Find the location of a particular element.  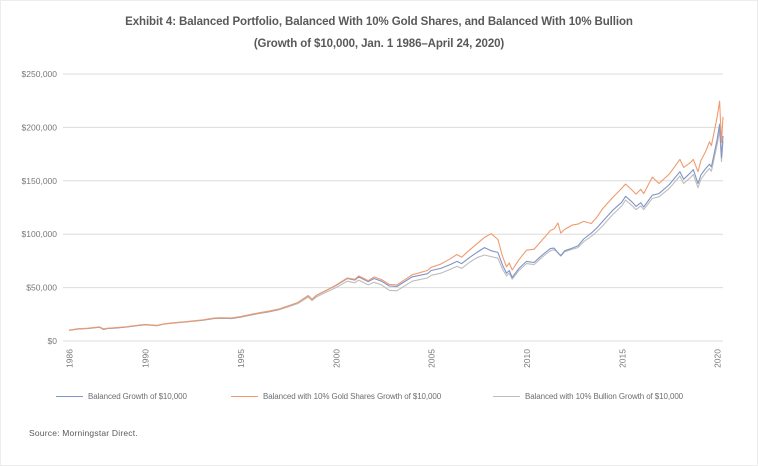

y-axis-tick-label: $50,000 is located at coordinates (41, 288).